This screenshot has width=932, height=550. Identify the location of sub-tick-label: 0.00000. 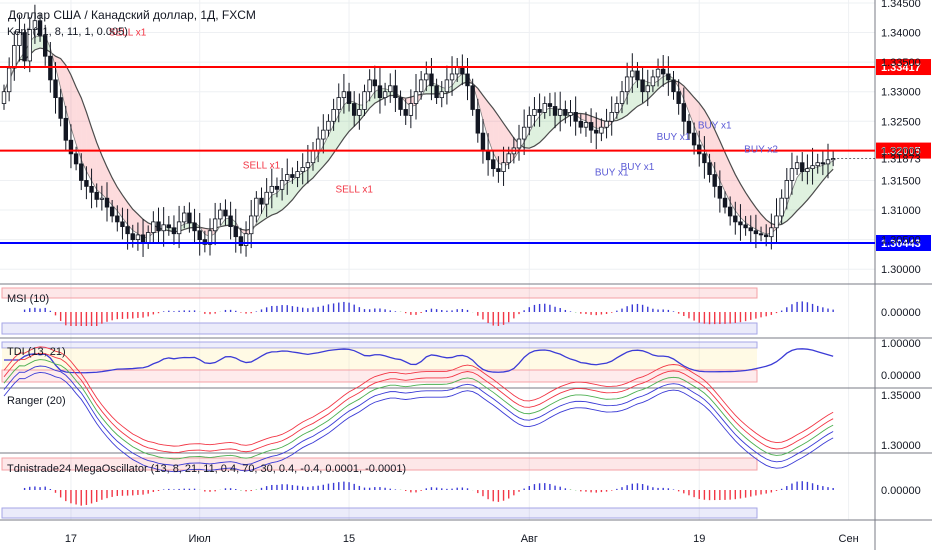
(901, 313).